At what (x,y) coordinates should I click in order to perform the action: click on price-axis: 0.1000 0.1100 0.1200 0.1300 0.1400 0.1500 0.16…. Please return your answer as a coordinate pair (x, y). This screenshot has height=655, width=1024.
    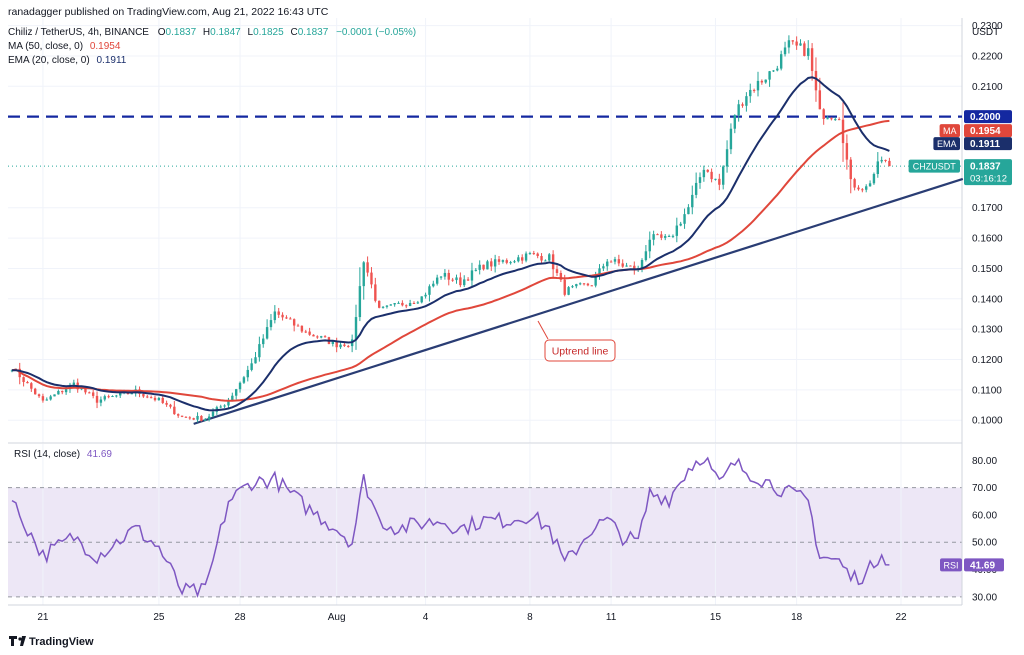
    Looking at the image, I should click on (987, 224).